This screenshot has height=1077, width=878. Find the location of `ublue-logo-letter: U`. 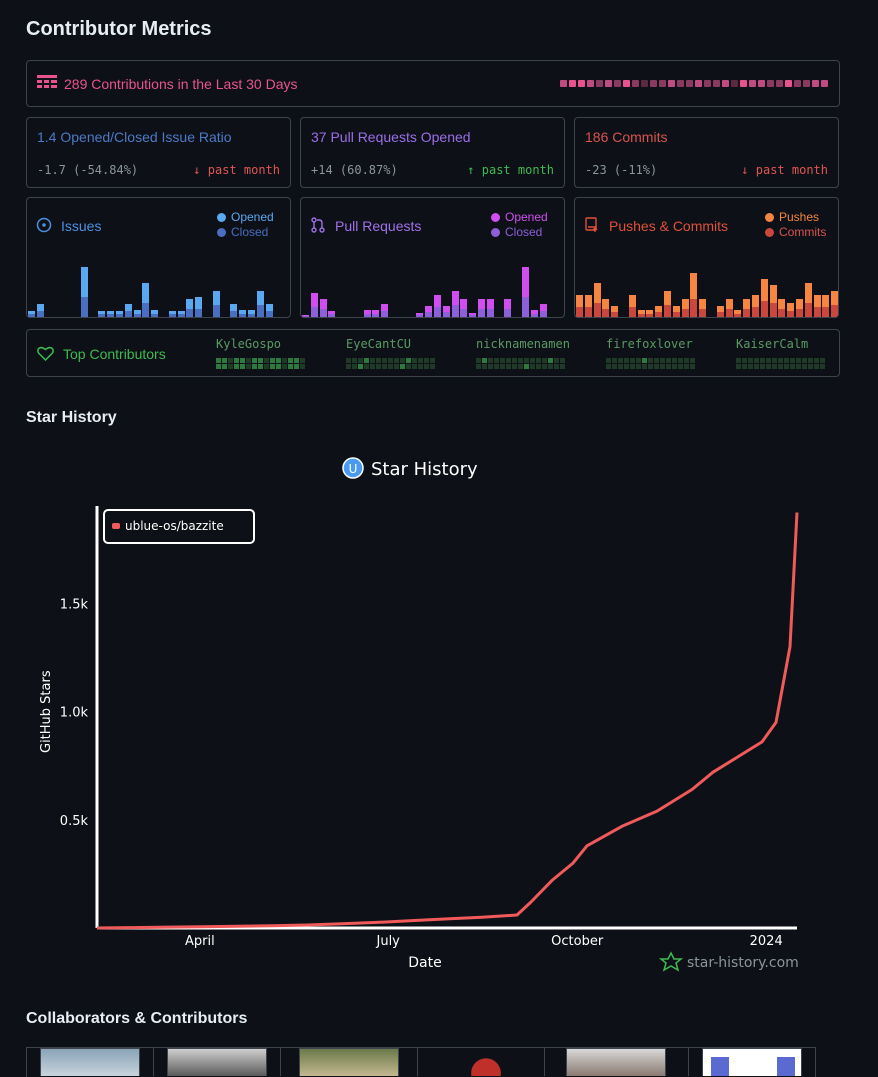

ublue-logo-letter: U is located at coordinates (353, 469).